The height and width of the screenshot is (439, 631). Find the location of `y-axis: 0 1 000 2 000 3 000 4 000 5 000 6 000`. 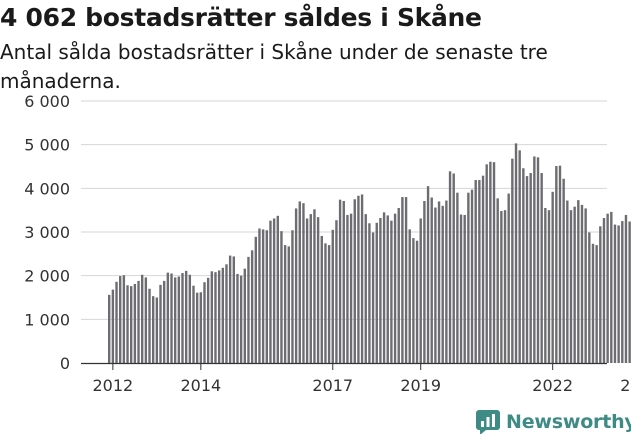

y-axis: 0 1 000 2 000 3 000 4 000 5 000 6 000 is located at coordinates (47, 232).